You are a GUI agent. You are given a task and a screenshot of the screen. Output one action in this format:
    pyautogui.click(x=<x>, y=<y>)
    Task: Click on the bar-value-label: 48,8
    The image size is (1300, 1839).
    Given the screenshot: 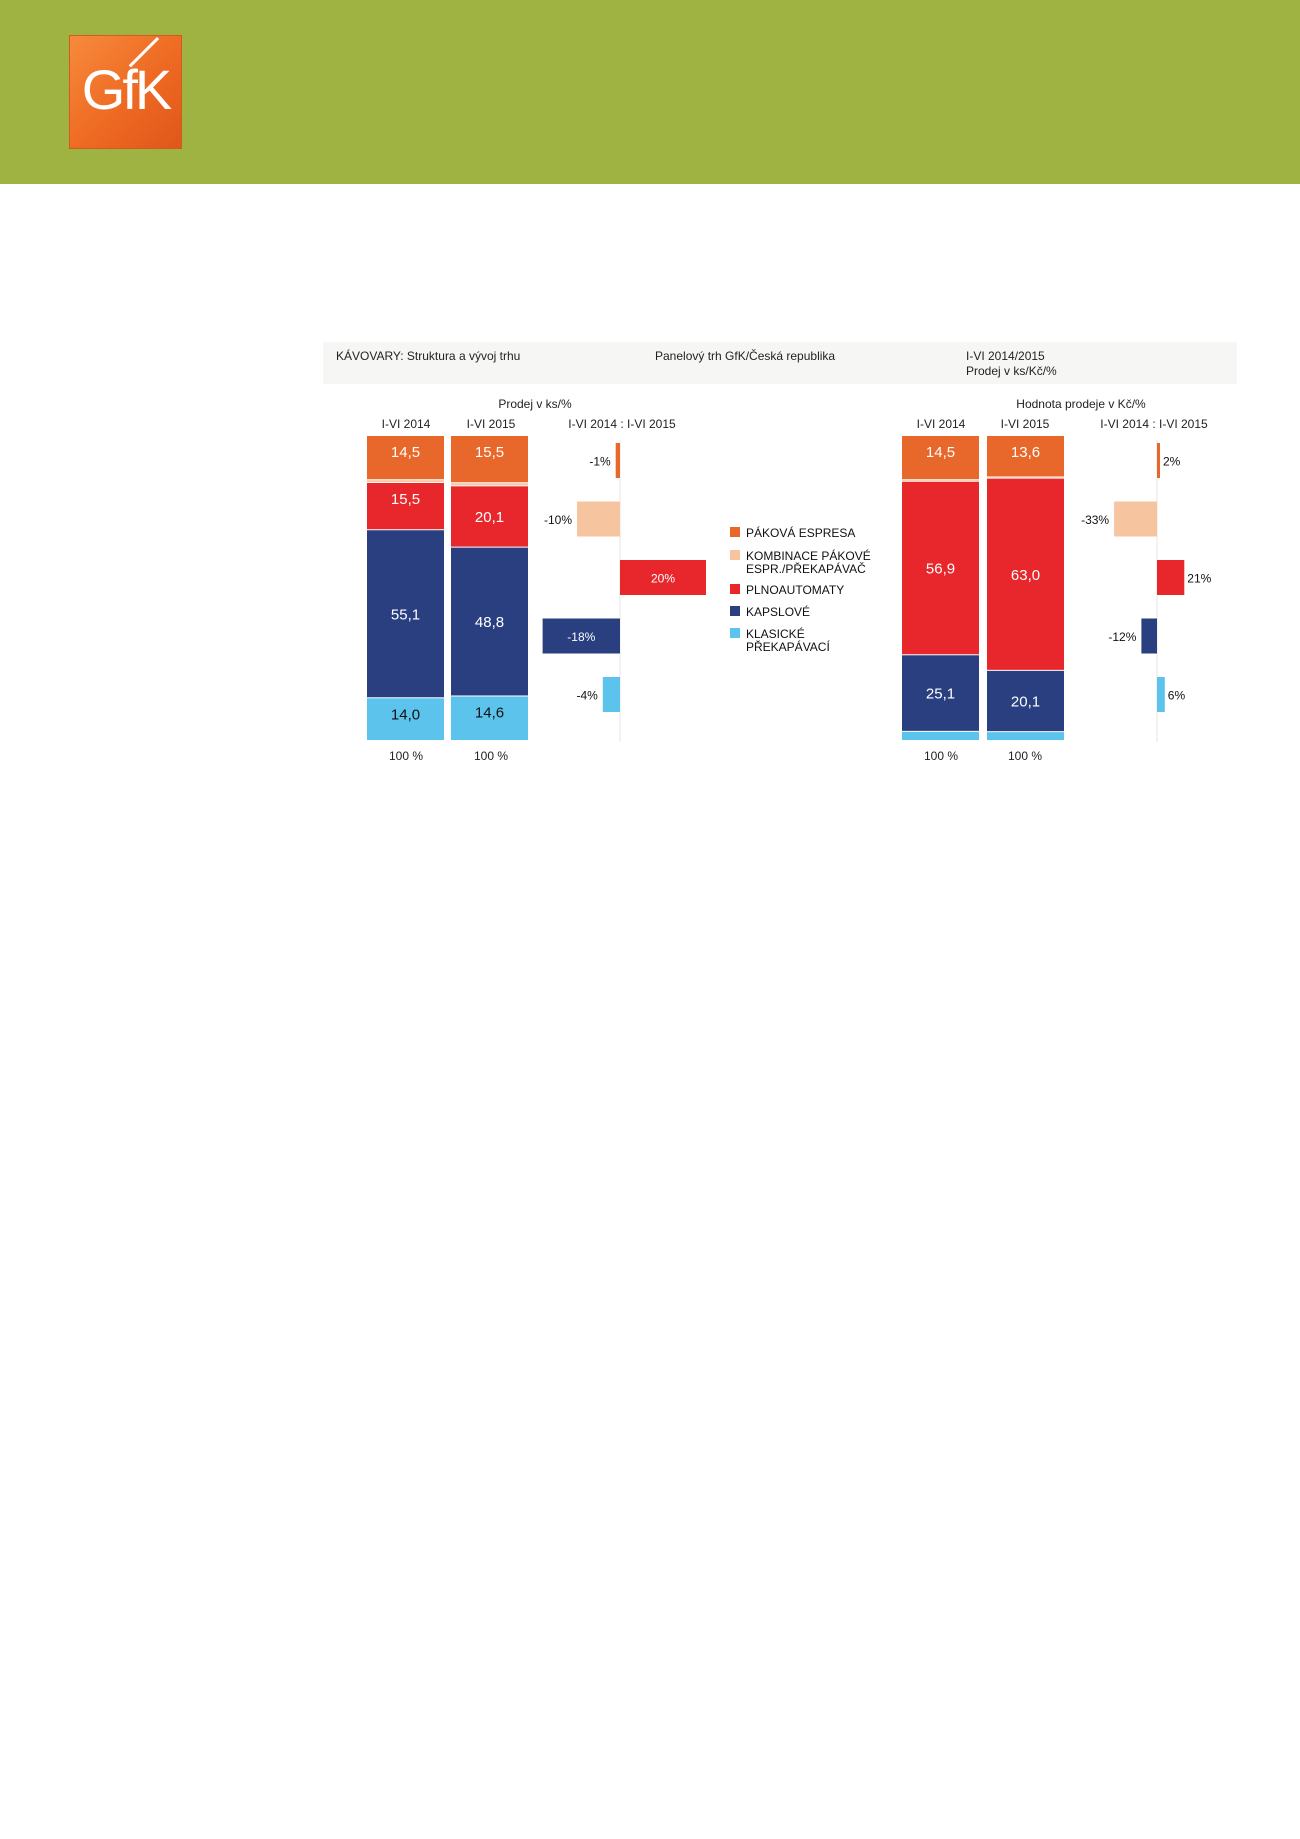 What is the action you would take?
    pyautogui.click(x=489, y=622)
    